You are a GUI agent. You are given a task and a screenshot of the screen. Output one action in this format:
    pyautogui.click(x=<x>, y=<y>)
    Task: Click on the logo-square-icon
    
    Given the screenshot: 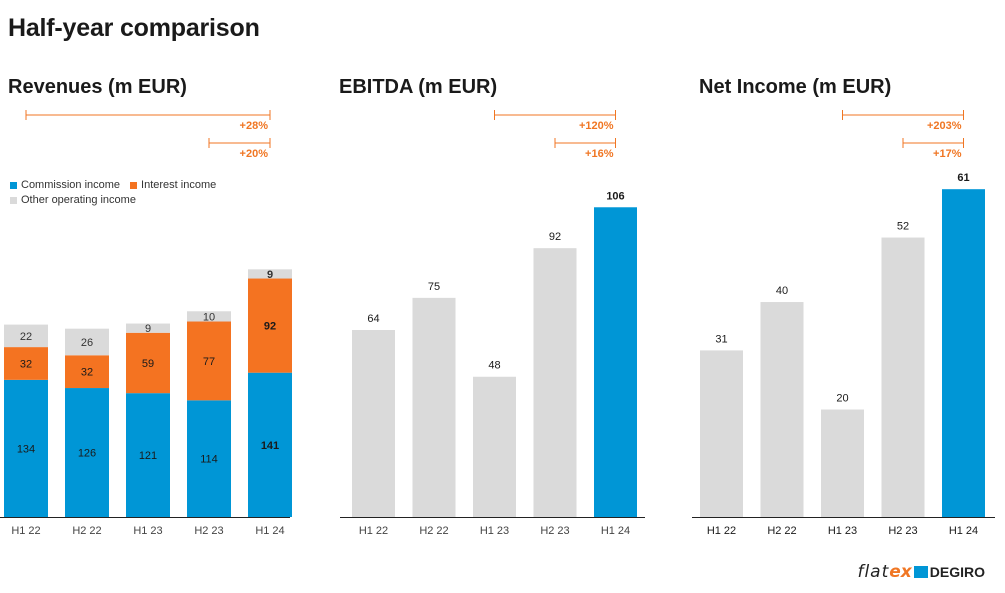 What is the action you would take?
    pyautogui.click(x=920, y=572)
    